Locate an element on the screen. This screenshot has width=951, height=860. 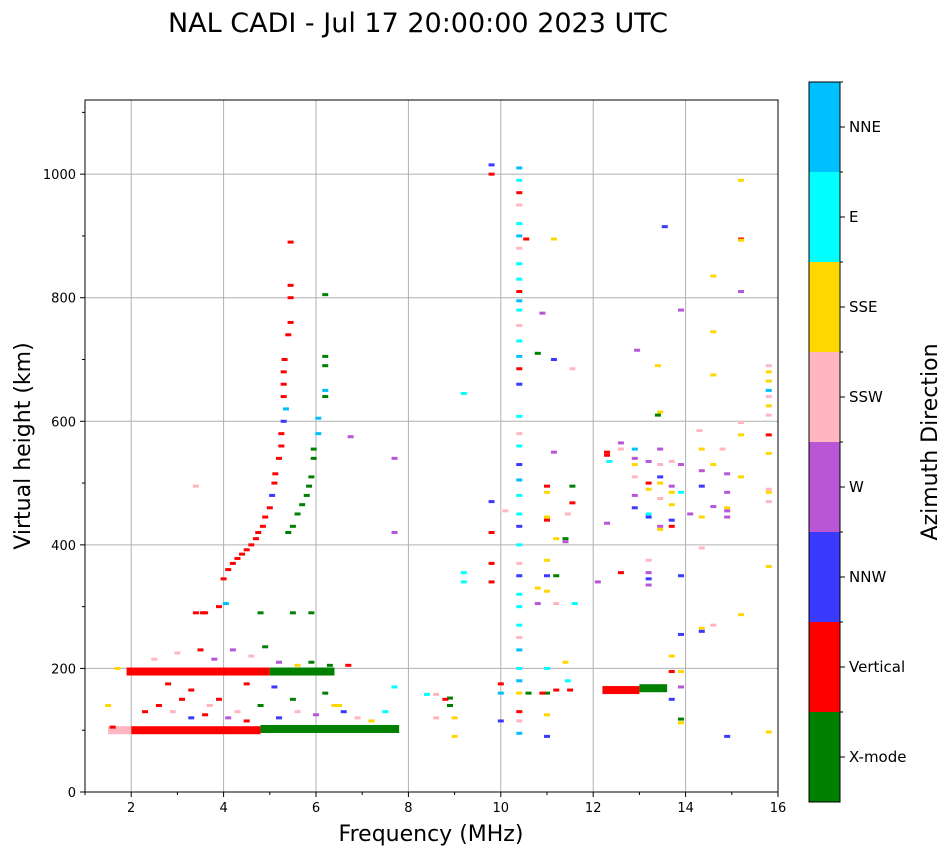
y-axis-label: Virtual height (km) is located at coordinates (23, 445).